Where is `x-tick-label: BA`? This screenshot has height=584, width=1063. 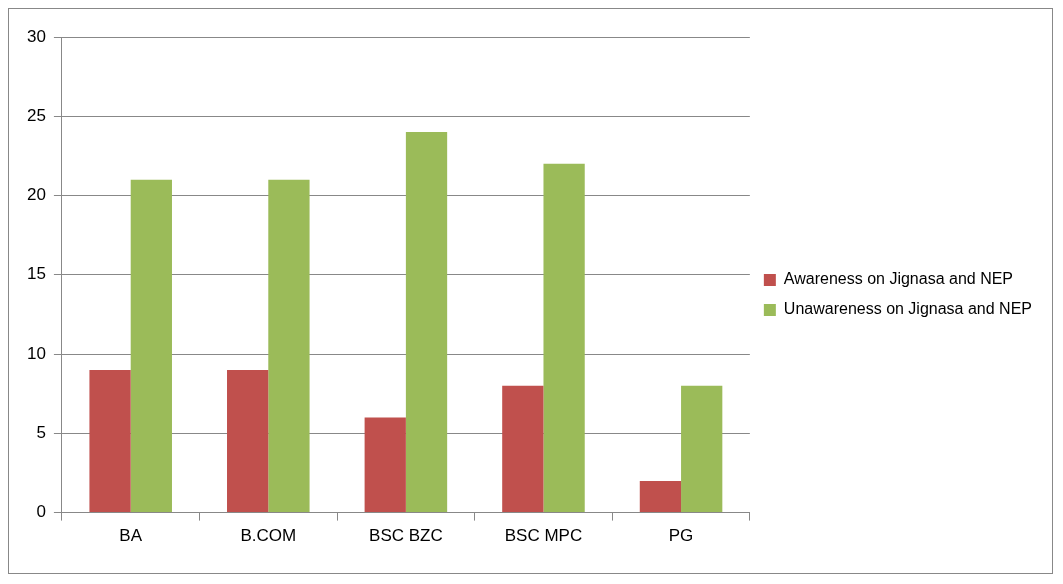
x-tick-label: BA is located at coordinates (131, 536).